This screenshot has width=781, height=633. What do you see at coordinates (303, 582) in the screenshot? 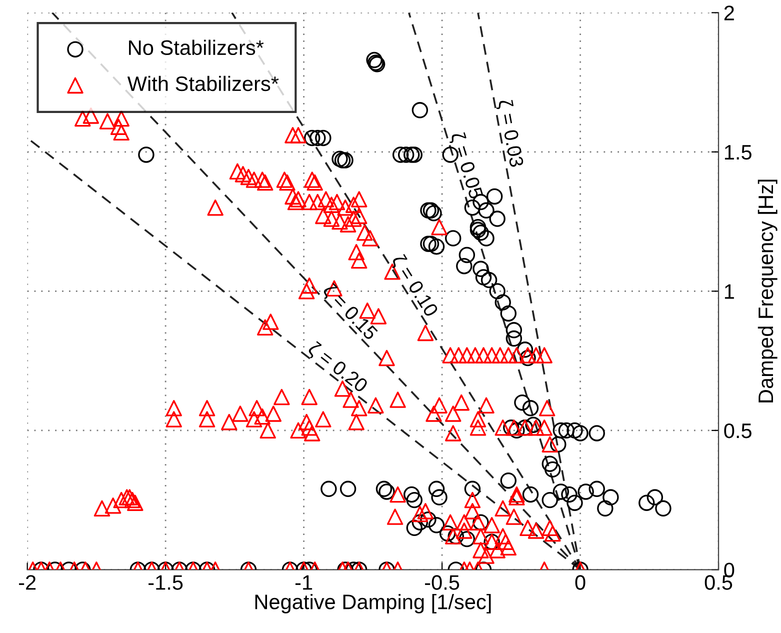
I see `x-tick-label: -1` at bounding box center [303, 582].